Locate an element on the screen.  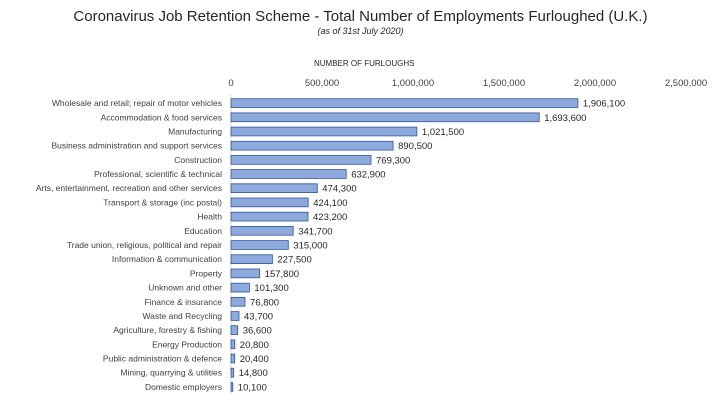
category-label: Health is located at coordinates (209, 217).